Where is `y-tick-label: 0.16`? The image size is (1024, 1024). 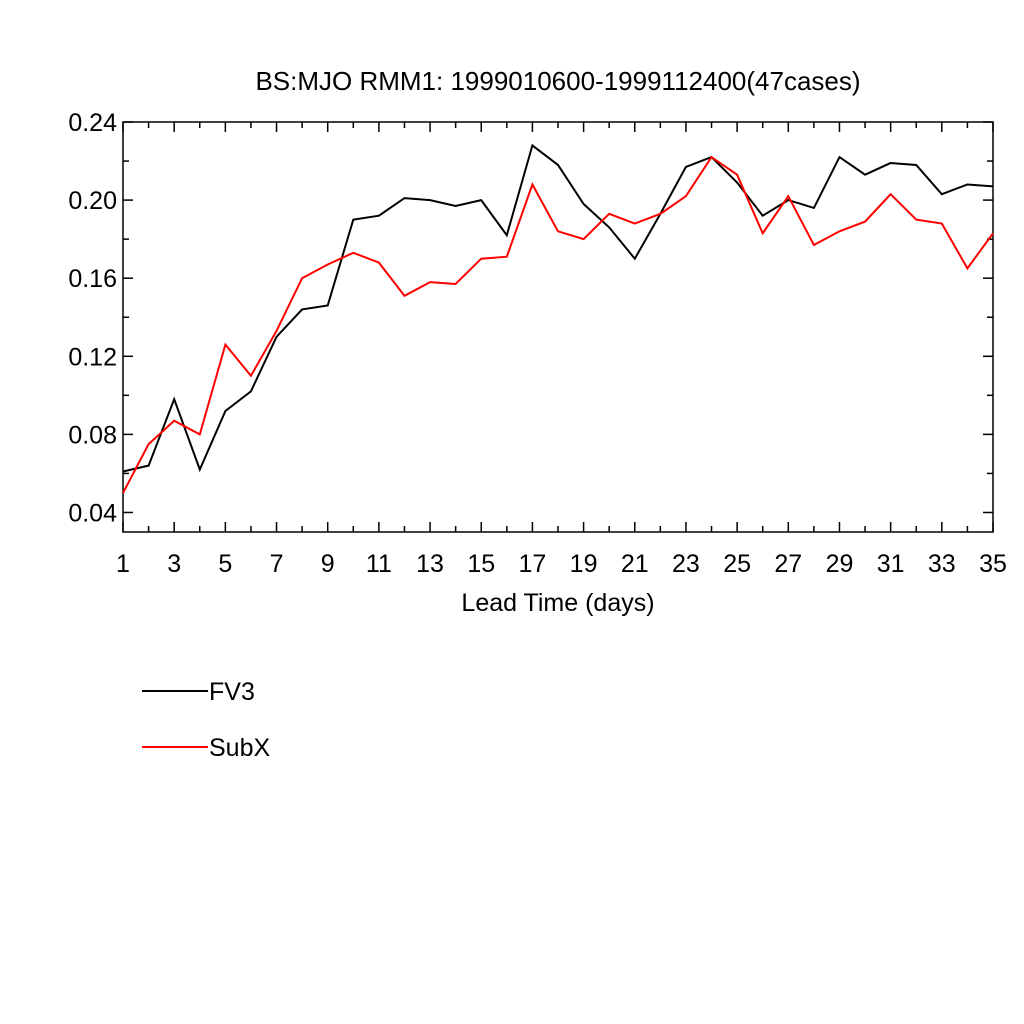
y-tick-label: 0.16 is located at coordinates (92, 279).